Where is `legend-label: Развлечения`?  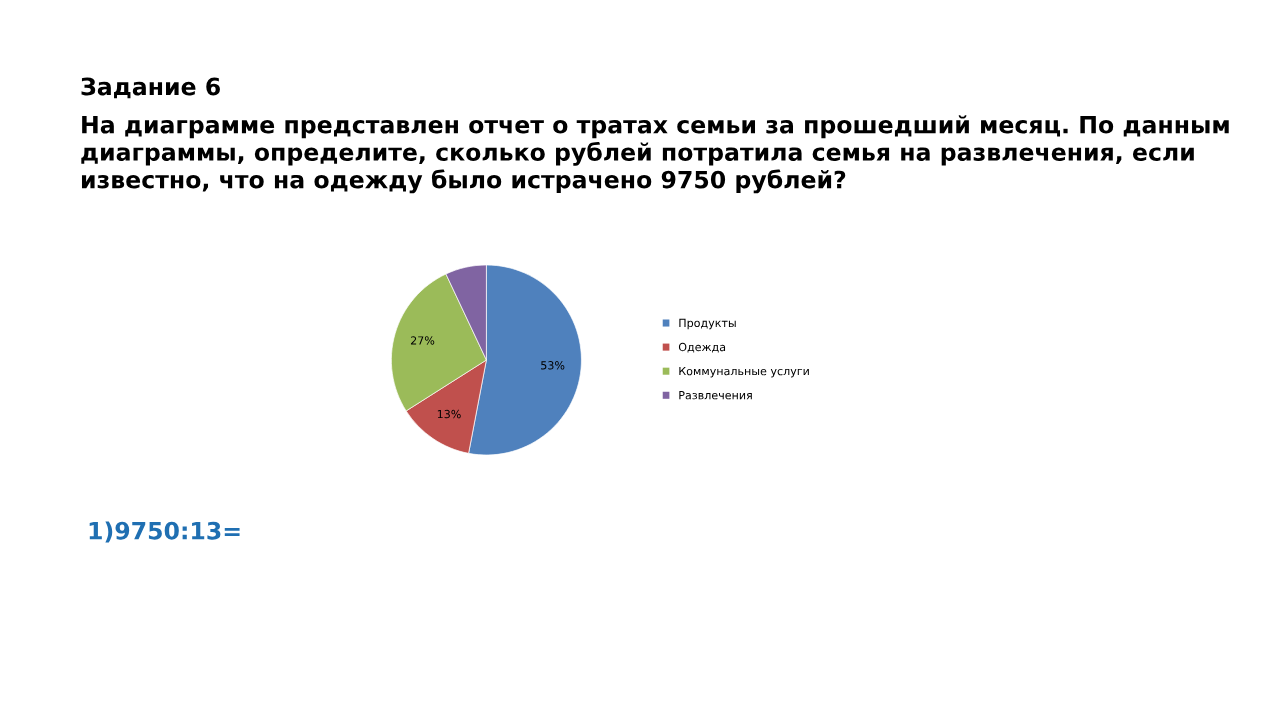 legend-label: Развлечения is located at coordinates (715, 395).